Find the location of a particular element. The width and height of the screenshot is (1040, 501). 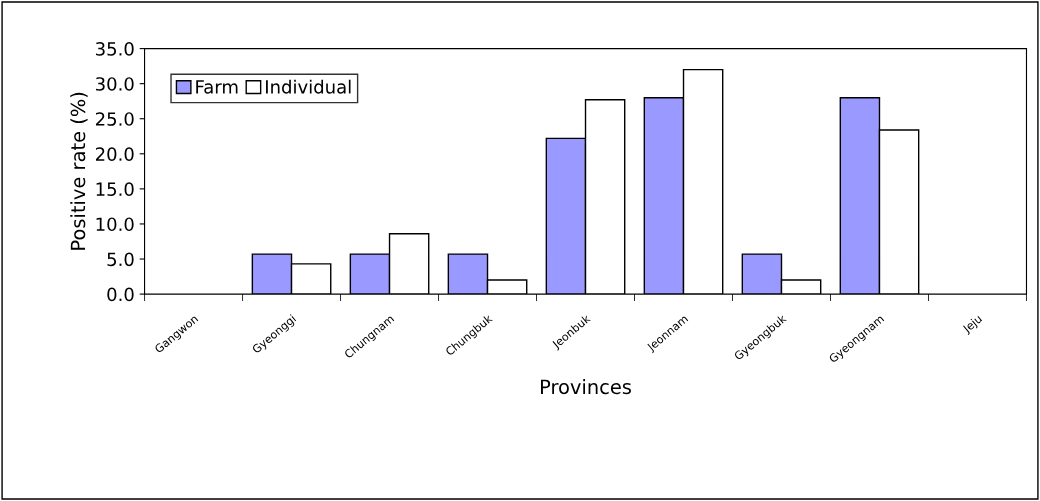

legend-label: Individual is located at coordinates (308, 86).